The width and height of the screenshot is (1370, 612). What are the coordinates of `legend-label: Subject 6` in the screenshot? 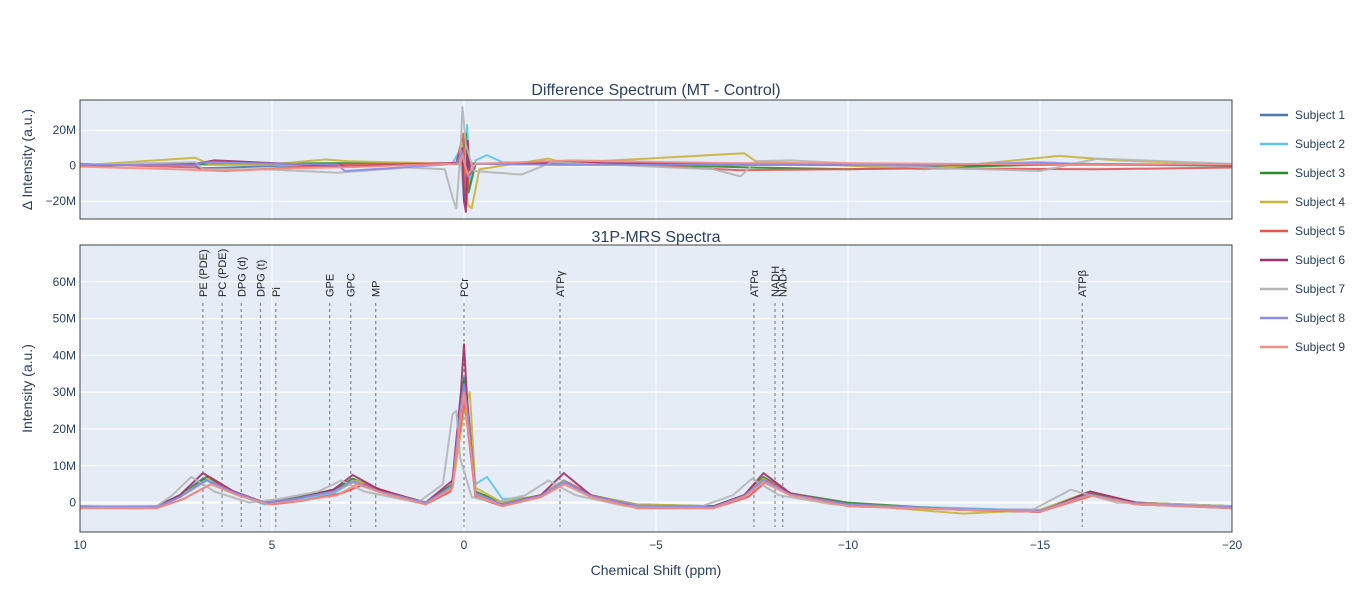 It's located at (1320, 260).